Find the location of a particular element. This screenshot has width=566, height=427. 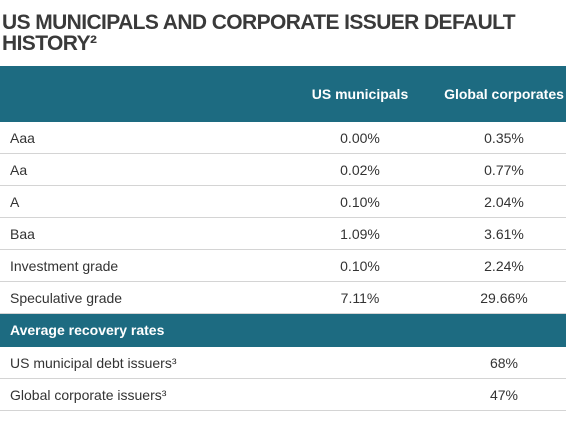

table-header: US municipals Global corporates is located at coordinates (283, 94).